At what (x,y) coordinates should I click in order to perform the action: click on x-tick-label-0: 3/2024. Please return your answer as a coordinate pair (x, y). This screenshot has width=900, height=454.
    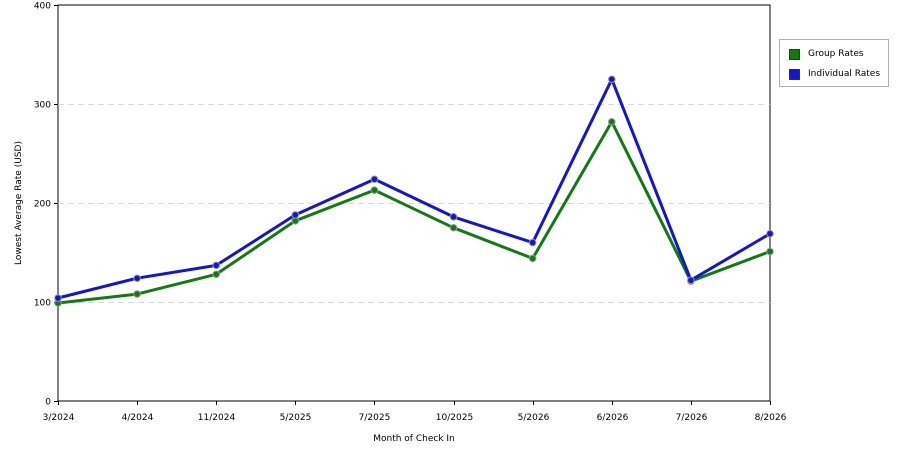
    Looking at the image, I should click on (59, 418).